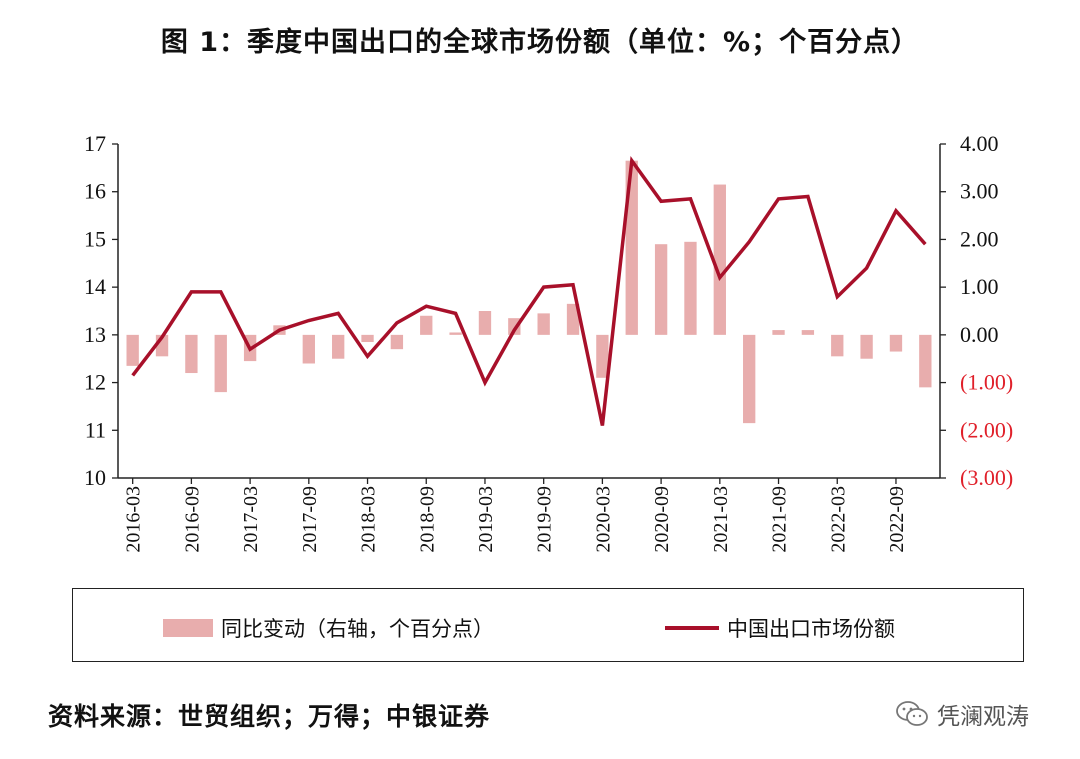 This screenshot has height=759, width=1080. I want to click on y-left-tick-label: 16, so click(95, 191).